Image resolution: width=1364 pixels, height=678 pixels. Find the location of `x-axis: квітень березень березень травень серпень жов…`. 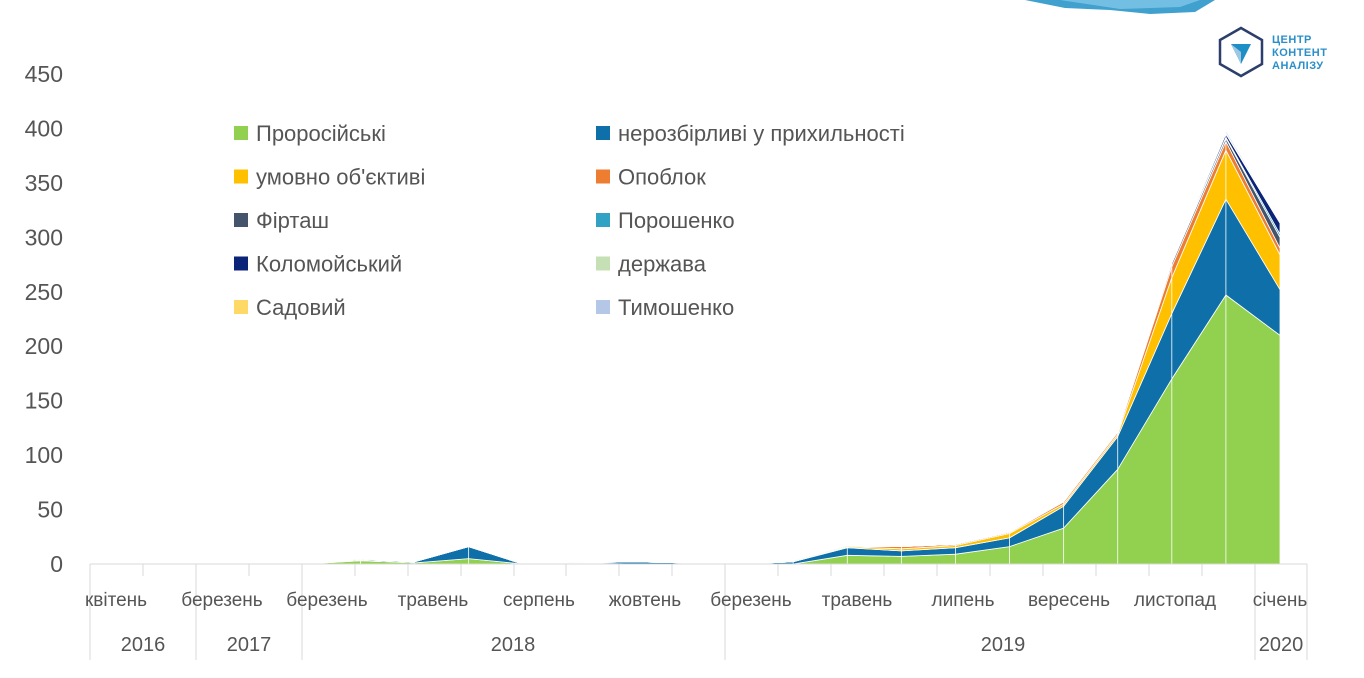

x-axis: квітень березень березень травень серпень жов… is located at coordinates (696, 611).